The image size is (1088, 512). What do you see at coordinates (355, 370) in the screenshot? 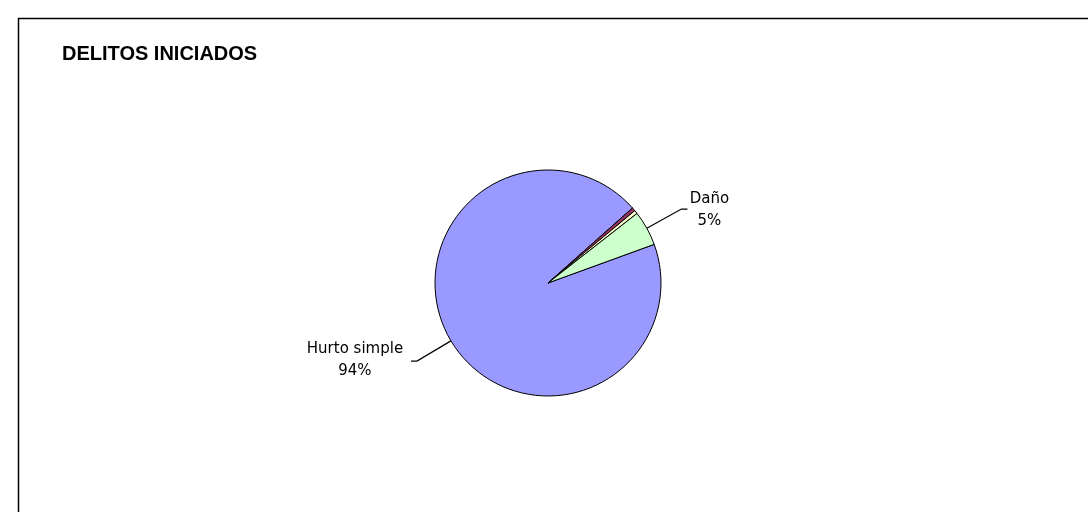
I see `data-label: 94%` at bounding box center [355, 370].